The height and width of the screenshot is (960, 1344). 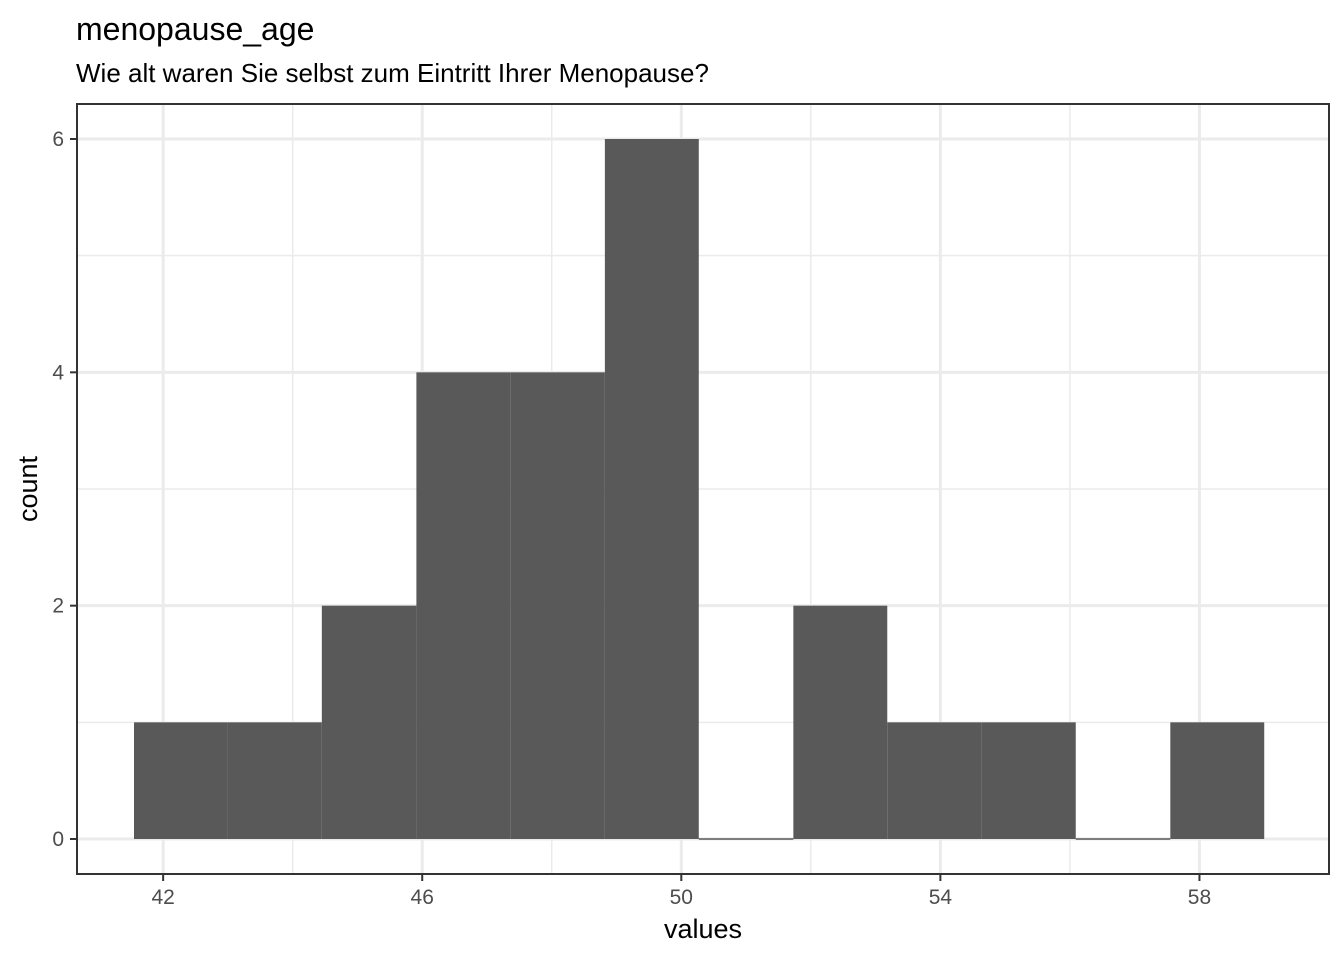 What do you see at coordinates (58, 372) in the screenshot?
I see `y-tick-label: 4` at bounding box center [58, 372].